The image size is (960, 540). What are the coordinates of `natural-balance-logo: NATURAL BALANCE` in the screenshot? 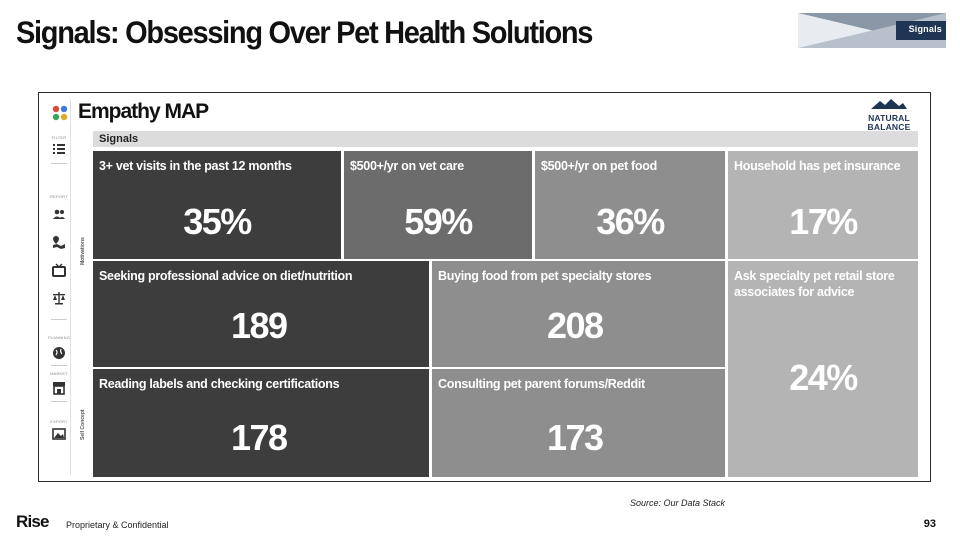 It's located at (889, 114).